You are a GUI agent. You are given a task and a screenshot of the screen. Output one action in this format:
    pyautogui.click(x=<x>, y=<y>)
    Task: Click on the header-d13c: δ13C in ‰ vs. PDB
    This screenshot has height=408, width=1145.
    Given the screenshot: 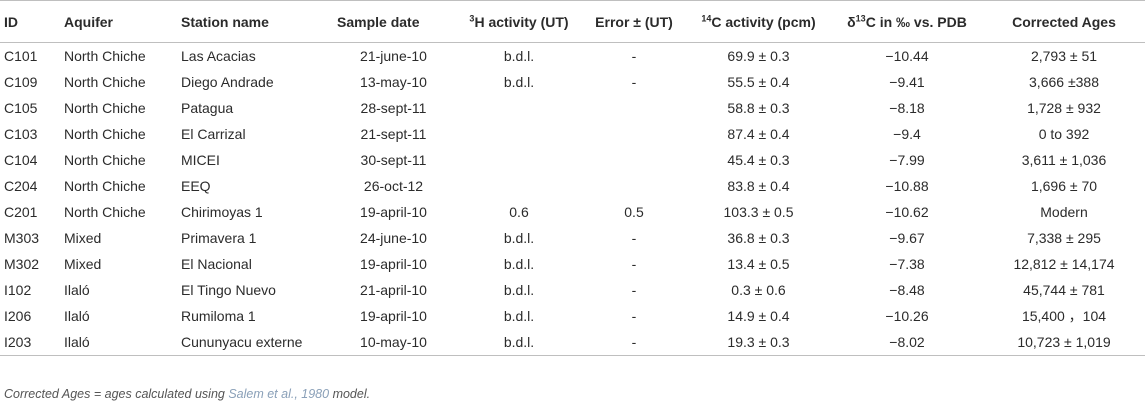 What is the action you would take?
    pyautogui.click(x=907, y=21)
    